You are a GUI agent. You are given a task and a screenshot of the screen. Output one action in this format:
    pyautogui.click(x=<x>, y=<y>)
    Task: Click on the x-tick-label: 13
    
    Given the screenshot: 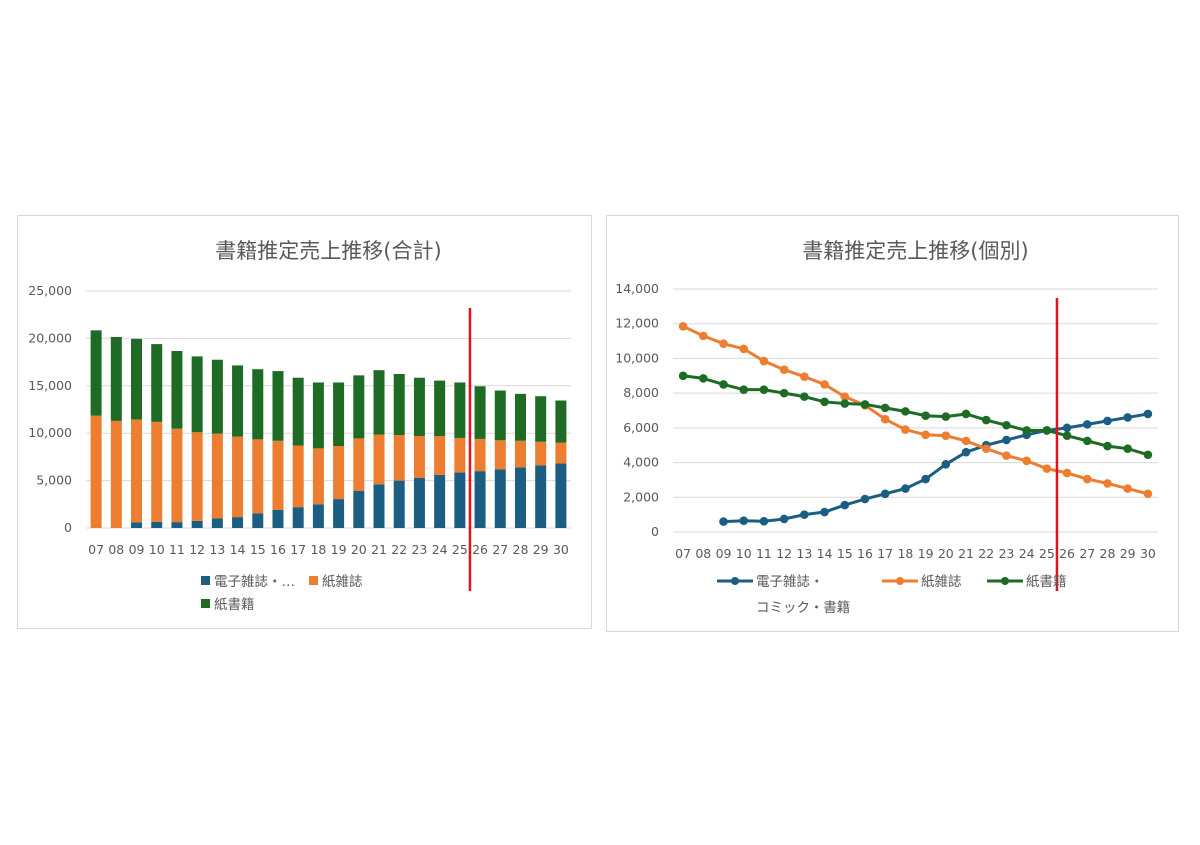 What is the action you would take?
    pyautogui.click(x=804, y=553)
    